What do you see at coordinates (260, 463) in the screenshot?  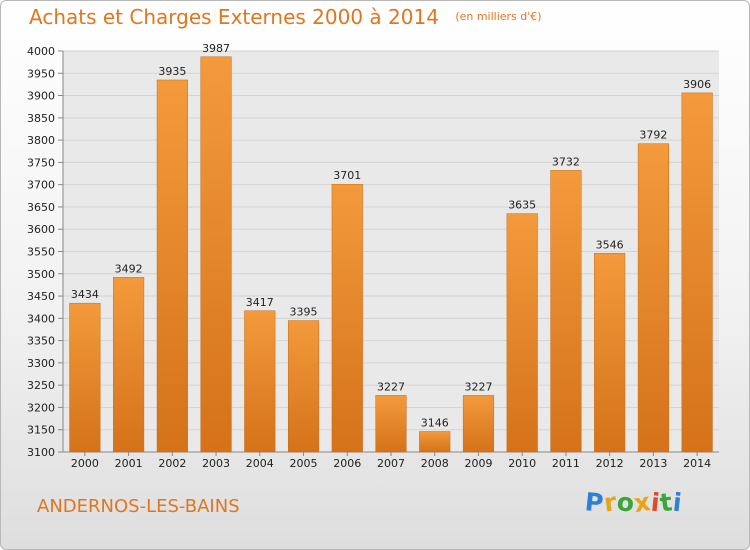 I see `x-tick-label-2004: 2004` at bounding box center [260, 463].